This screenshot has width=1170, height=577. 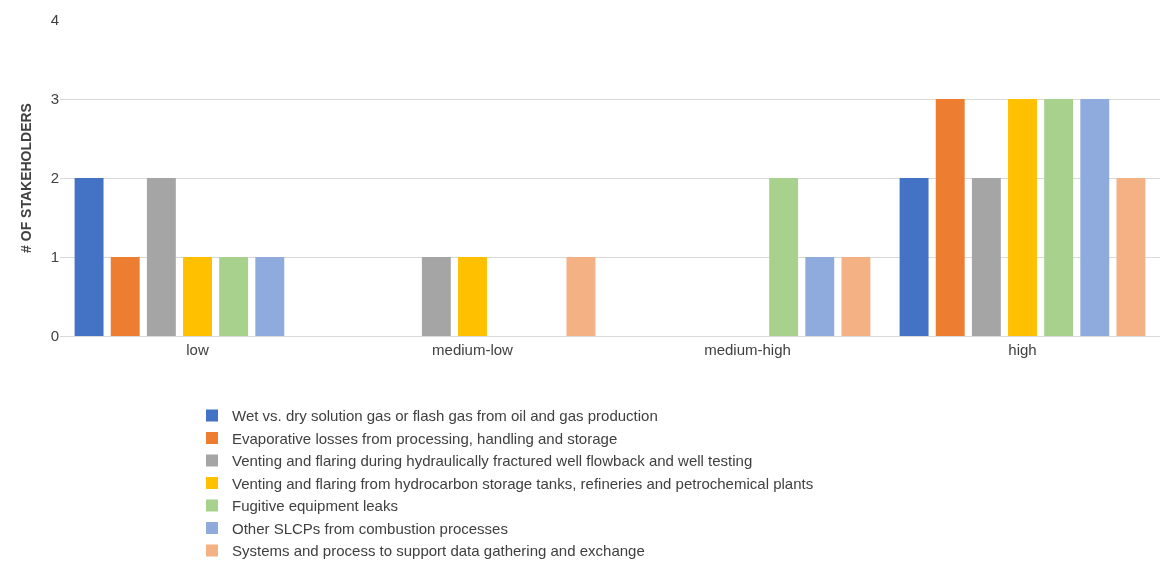 What do you see at coordinates (26, 178) in the screenshot?
I see `y-axis-title: # OF STAKEHOLDERS` at bounding box center [26, 178].